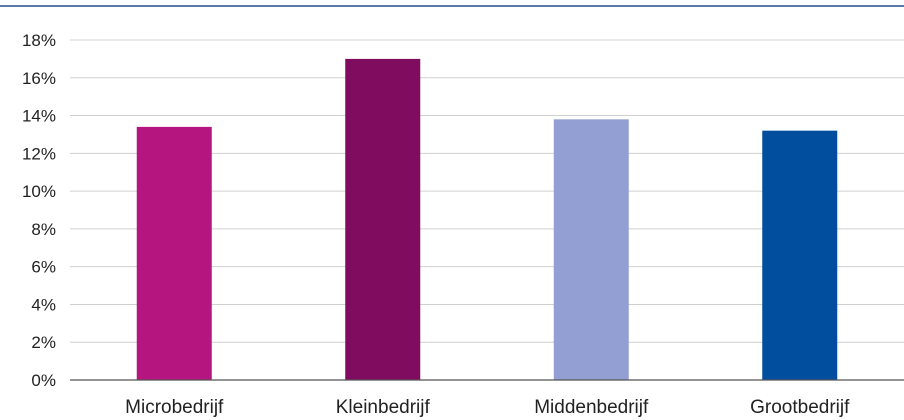 Image resolution: width=904 pixels, height=420 pixels. What do you see at coordinates (39, 116) in the screenshot?
I see `y-tick-label: 14%` at bounding box center [39, 116].